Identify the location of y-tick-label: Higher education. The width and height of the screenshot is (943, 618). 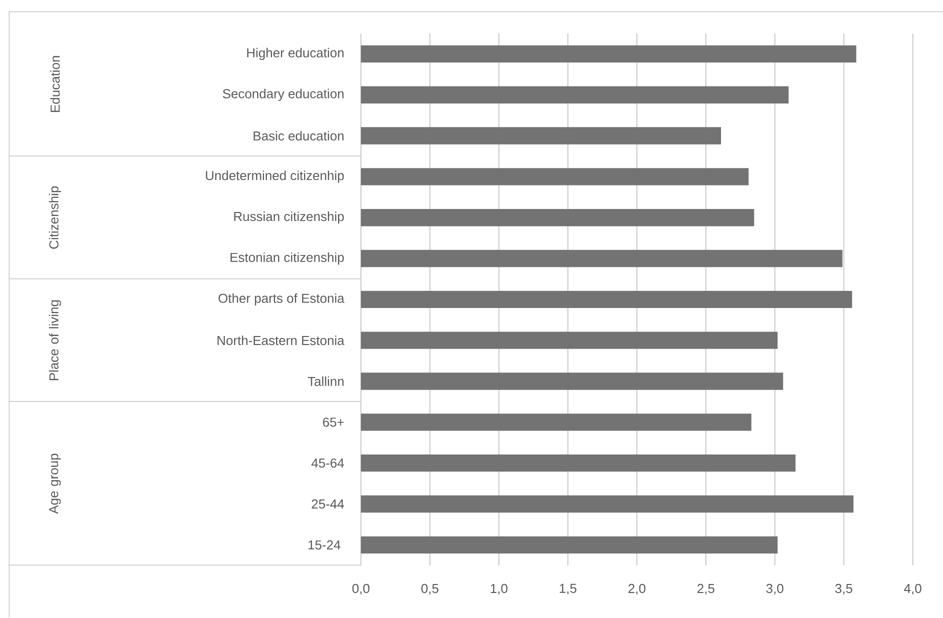
(295, 54).